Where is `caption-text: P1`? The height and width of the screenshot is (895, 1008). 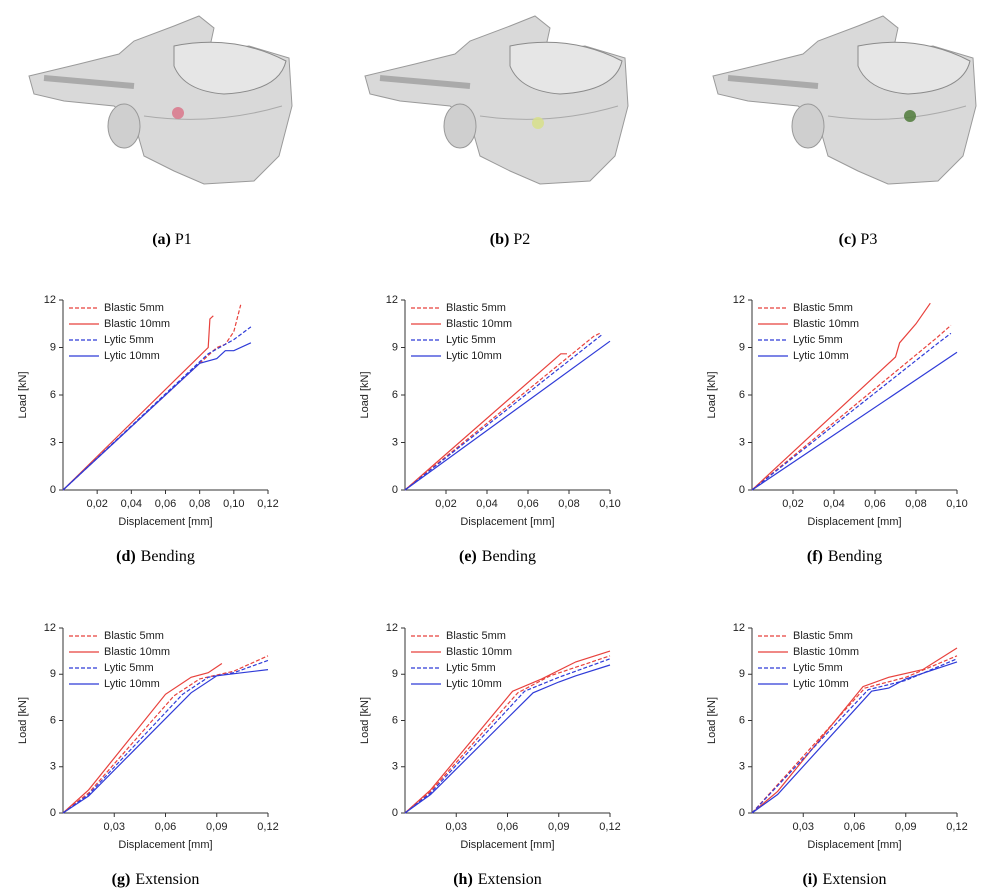
caption-text: P1 is located at coordinates (183, 239).